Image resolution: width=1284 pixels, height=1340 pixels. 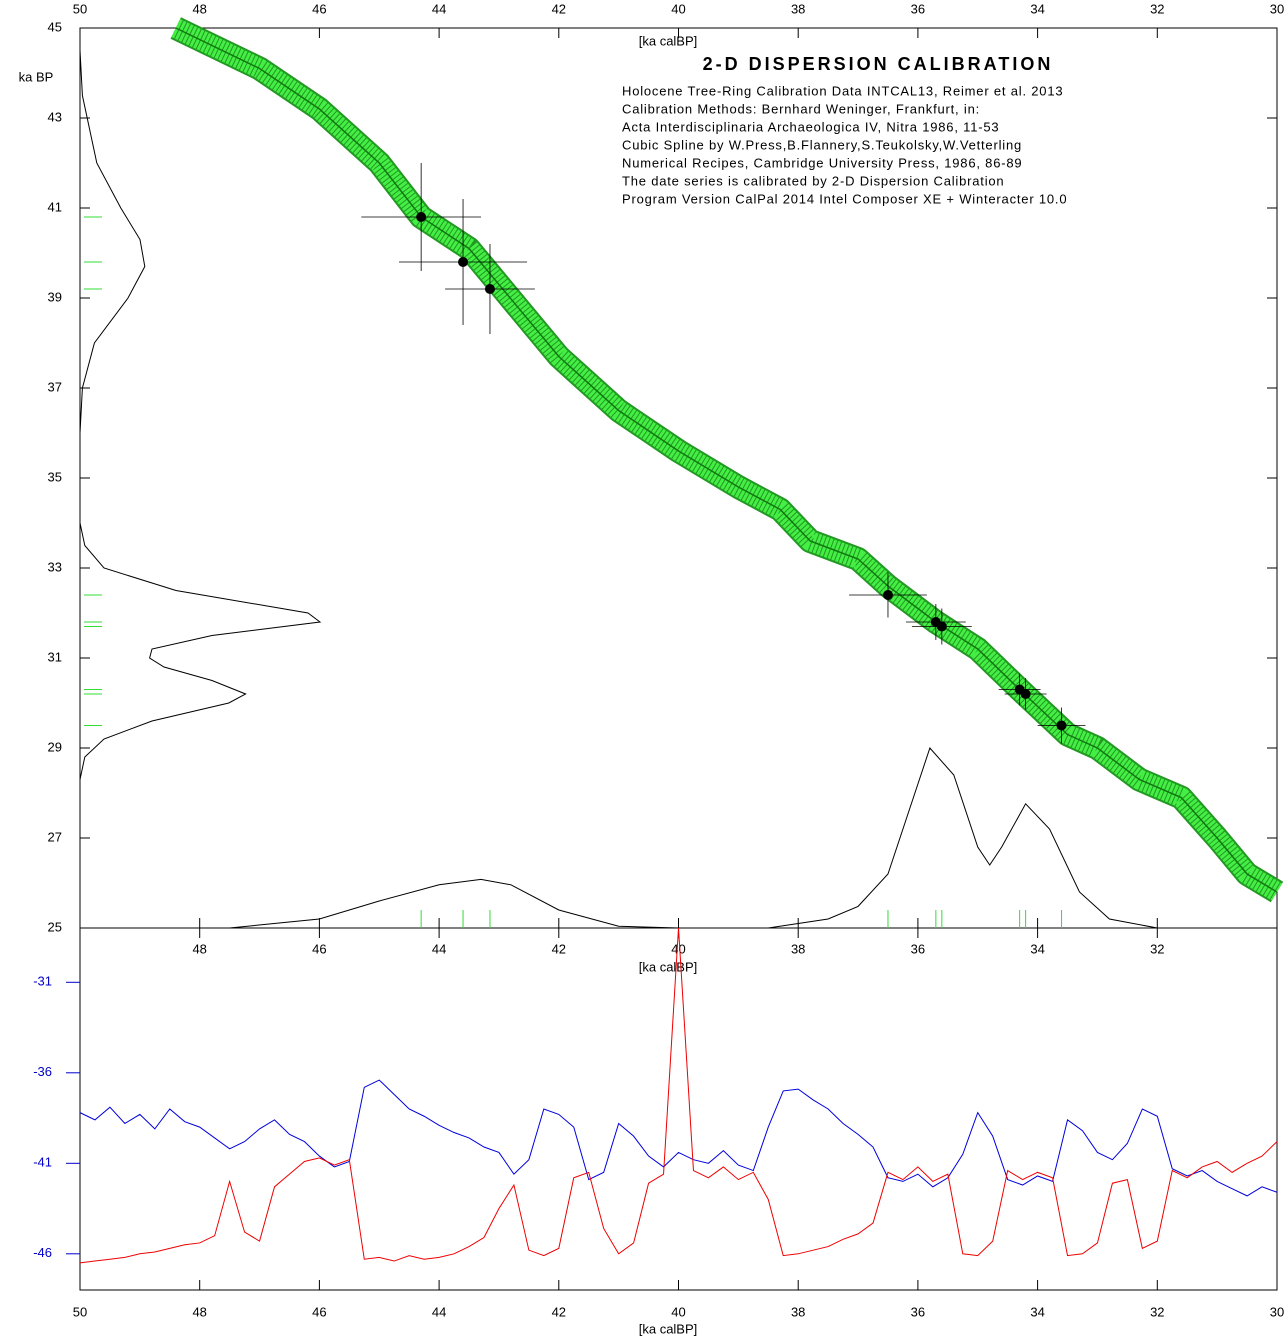 What do you see at coordinates (55, 746) in the screenshot?
I see `y-tick-label: 29` at bounding box center [55, 746].